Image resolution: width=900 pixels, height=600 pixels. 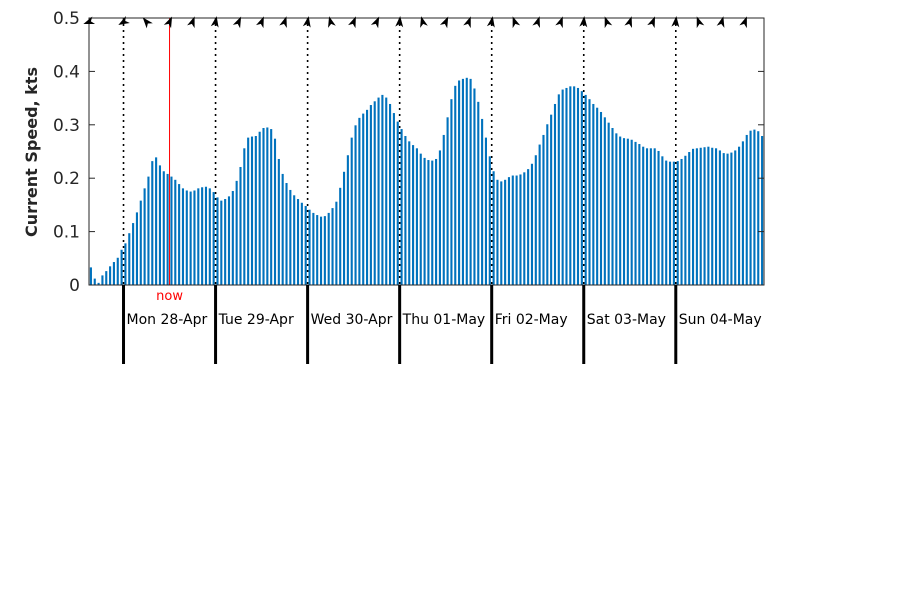 I want to click on day-label: Thu 01-May, so click(x=444, y=320).